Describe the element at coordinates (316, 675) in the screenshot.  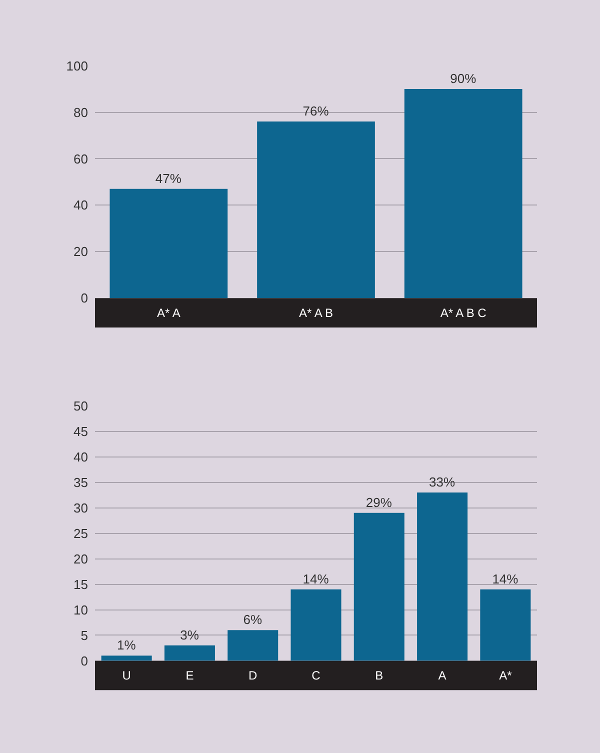
I see `x-tick-label: C` at that location.